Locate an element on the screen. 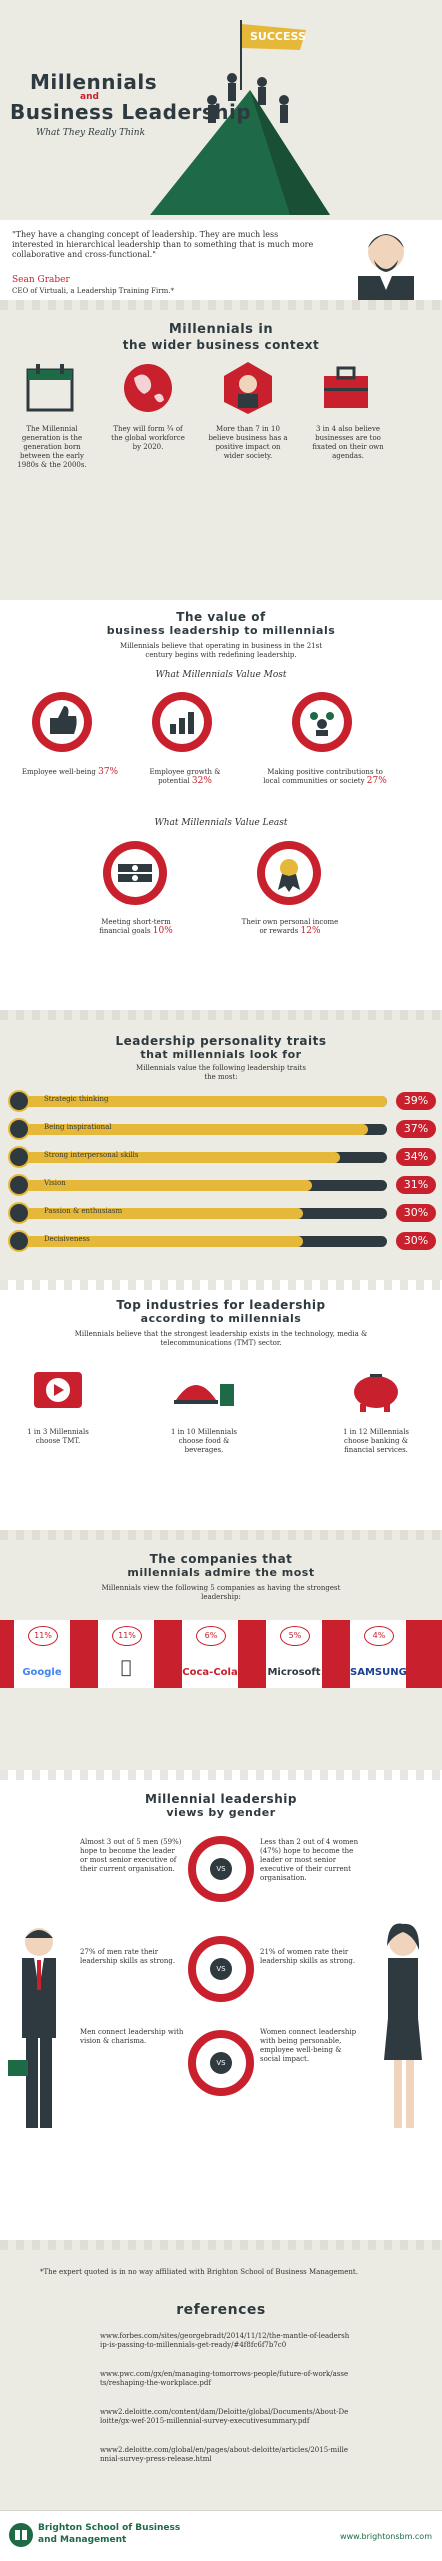  award-ribbon-icon is located at coordinates (289, 873).